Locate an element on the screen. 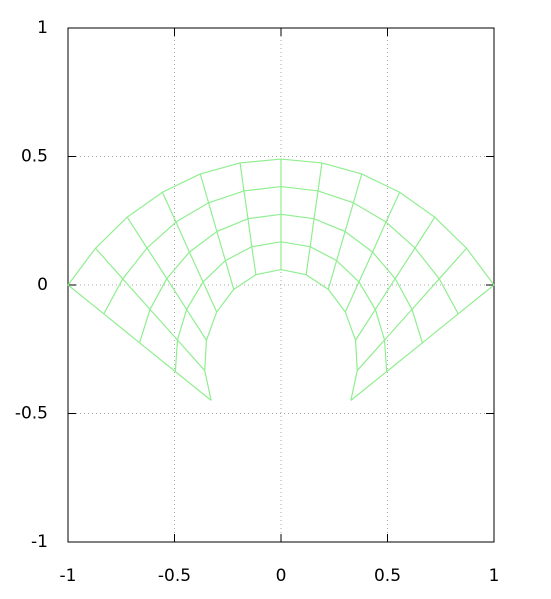 The height and width of the screenshot is (599, 551). x-tick-label: 0 is located at coordinates (281, 576).